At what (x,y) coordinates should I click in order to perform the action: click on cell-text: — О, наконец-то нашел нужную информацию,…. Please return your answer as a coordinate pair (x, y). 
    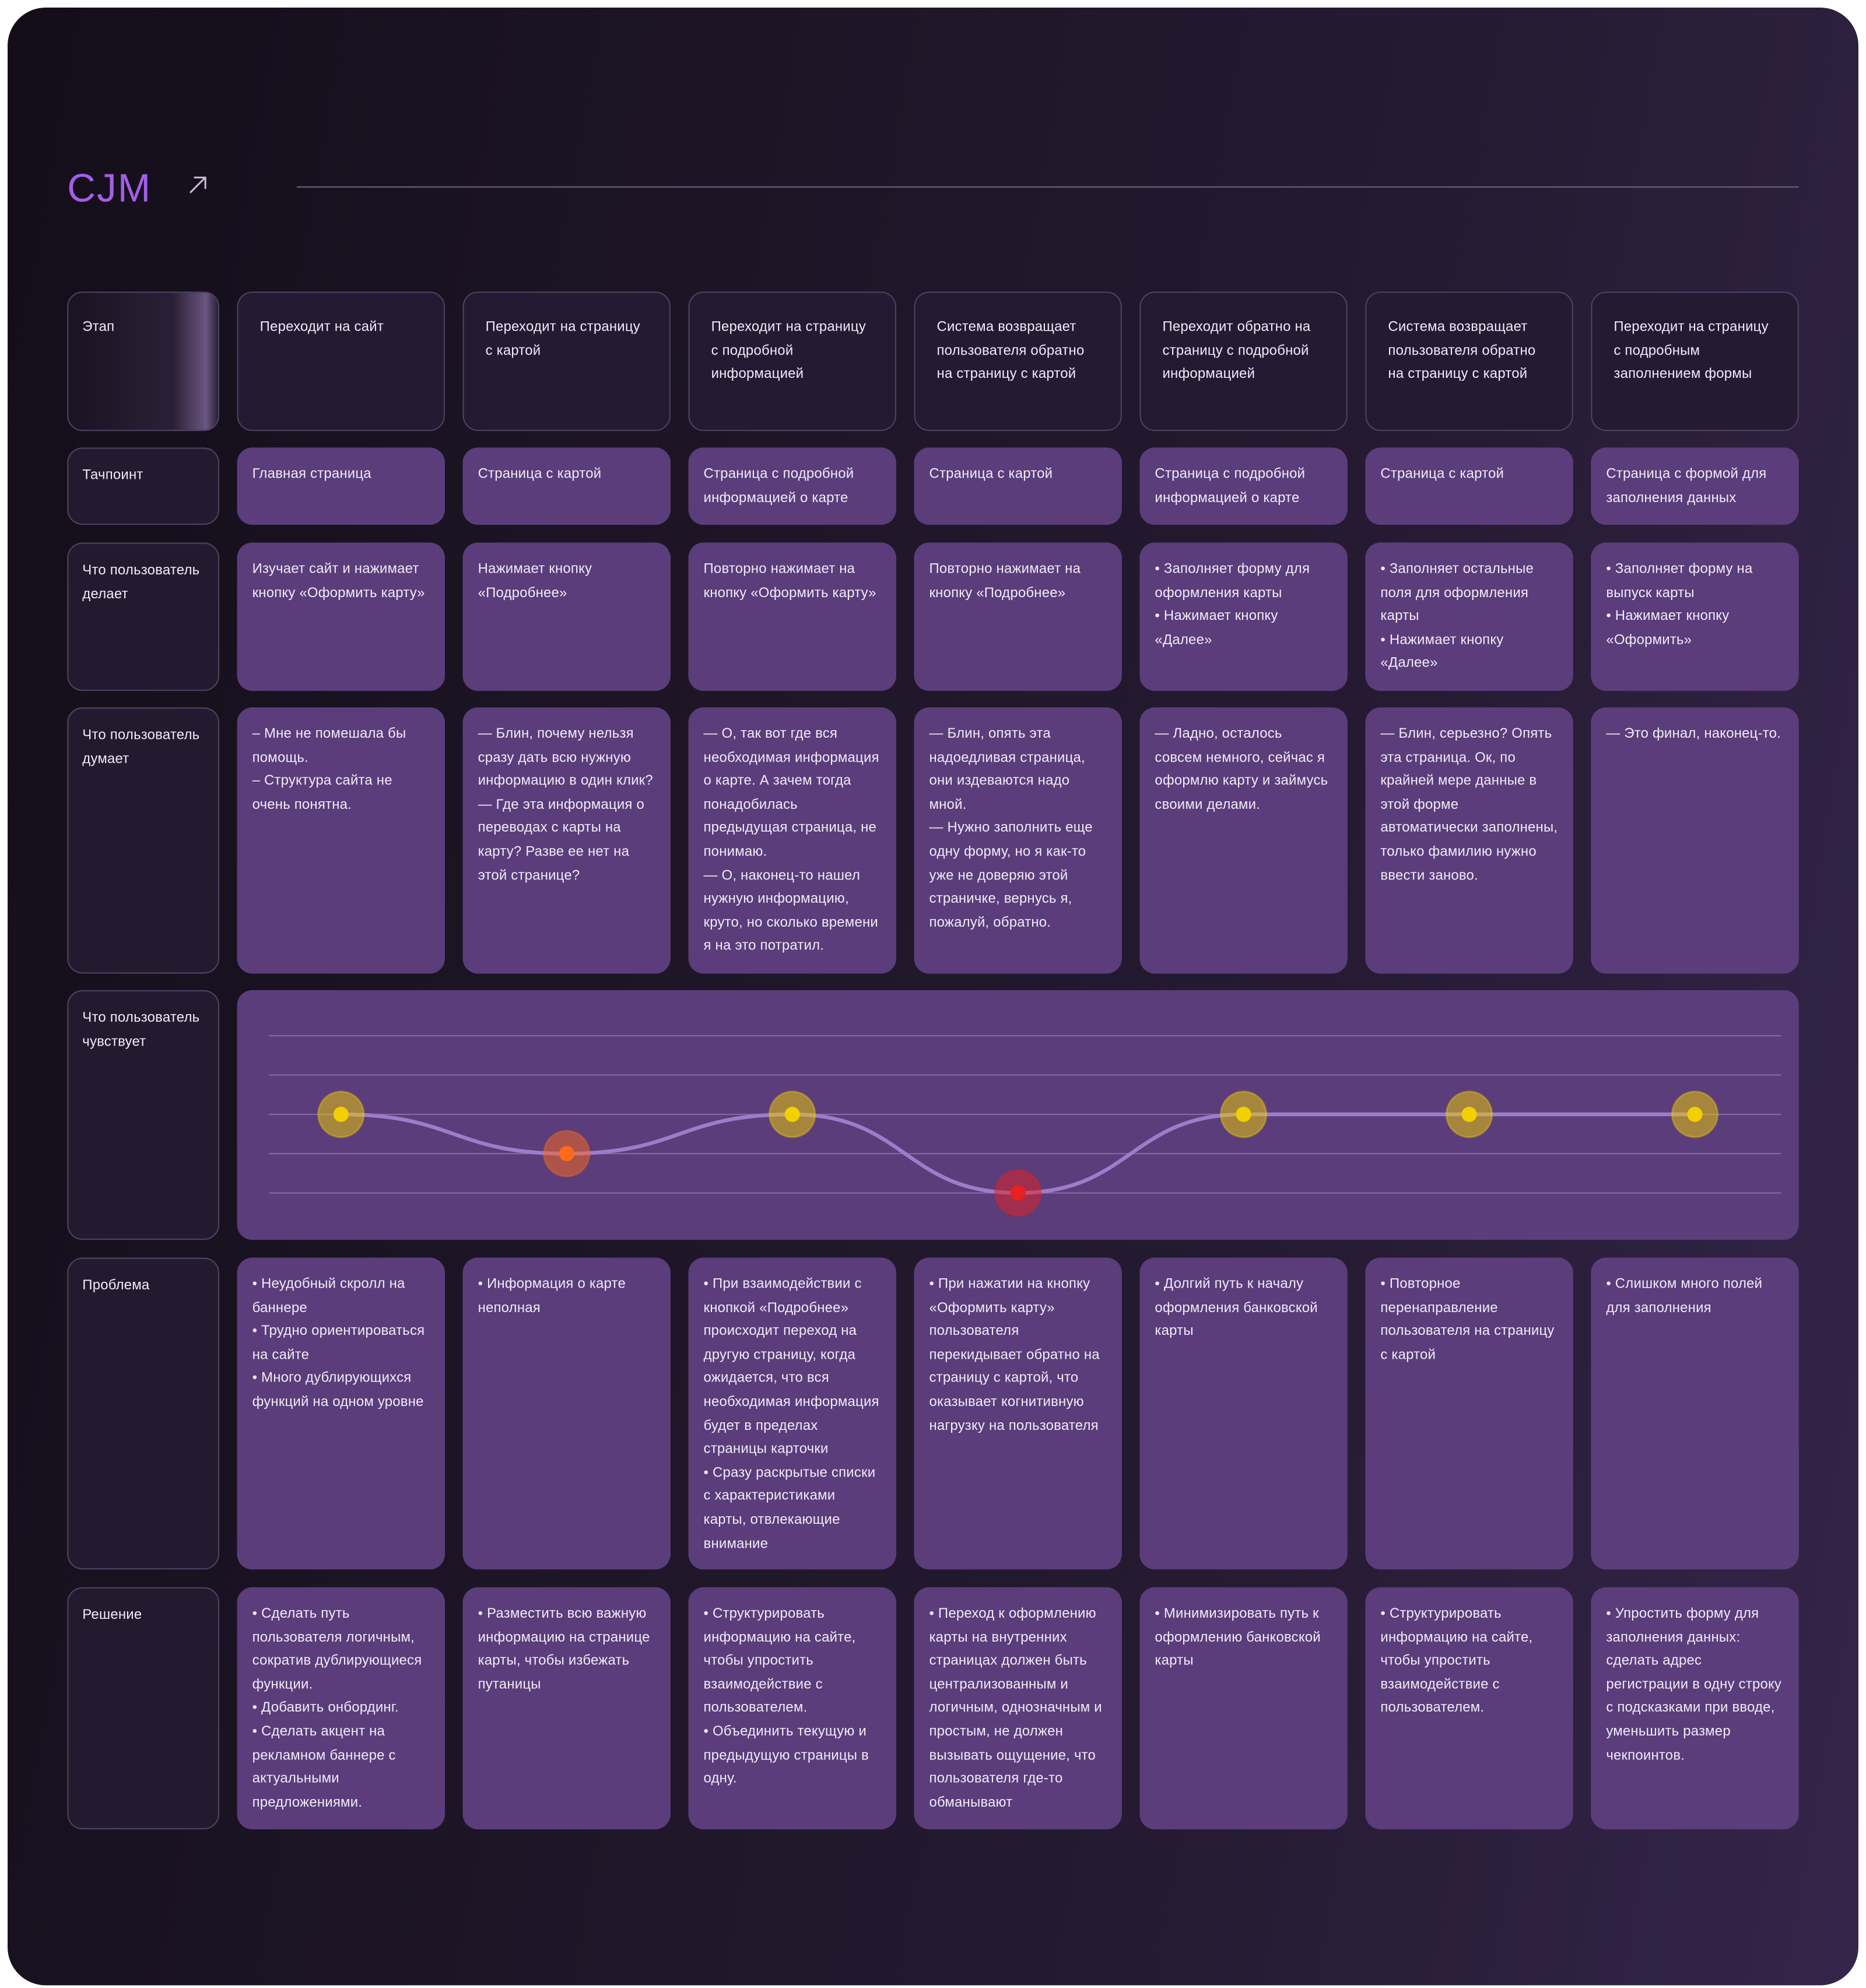
    Looking at the image, I should click on (790, 911).